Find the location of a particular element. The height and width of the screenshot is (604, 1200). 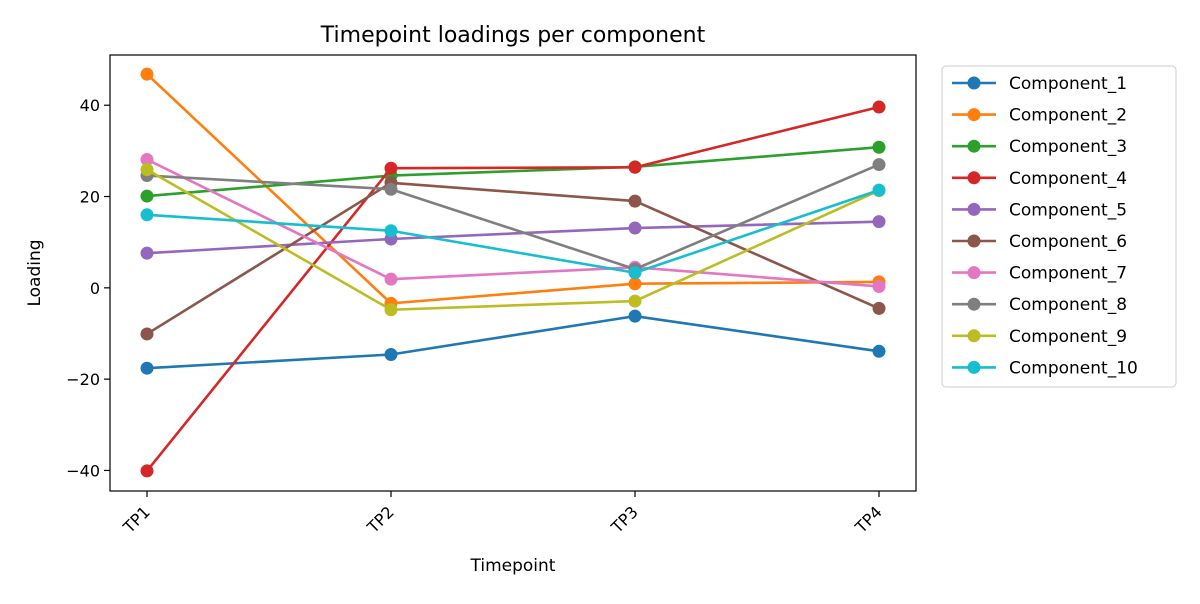

legend-item: Component_1 is located at coordinates (1039, 84).